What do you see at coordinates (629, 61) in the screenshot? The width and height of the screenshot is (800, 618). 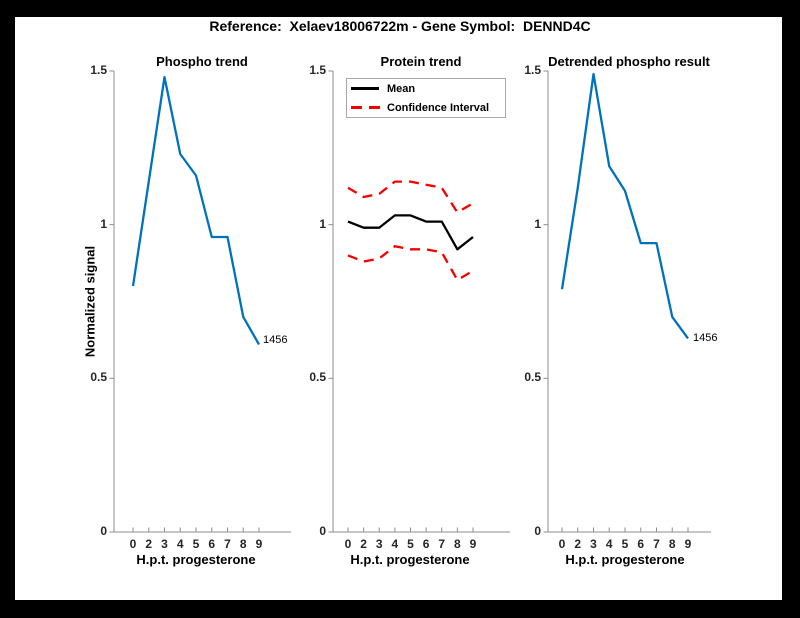 I see `plot3-title: Detrended phospho result` at bounding box center [629, 61].